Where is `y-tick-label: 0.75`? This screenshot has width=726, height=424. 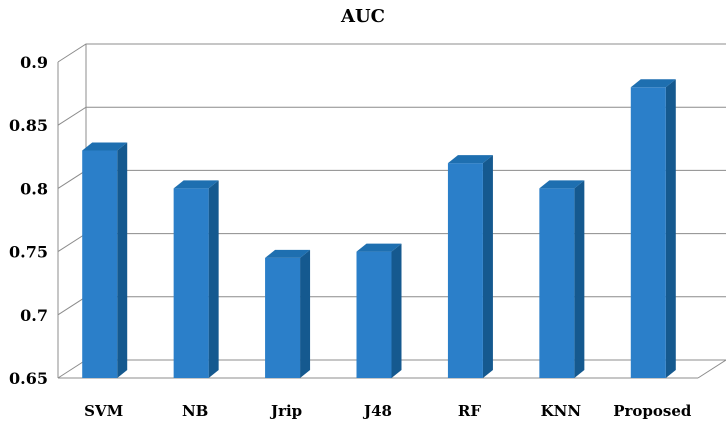
y-tick-label: 0.75 is located at coordinates (28, 252).